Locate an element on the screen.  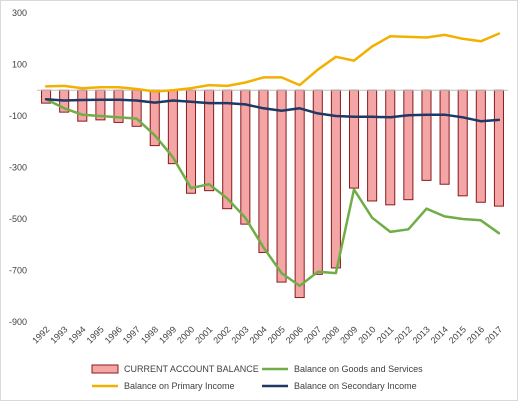
y-tick-label: 300 is located at coordinates (19, 13).